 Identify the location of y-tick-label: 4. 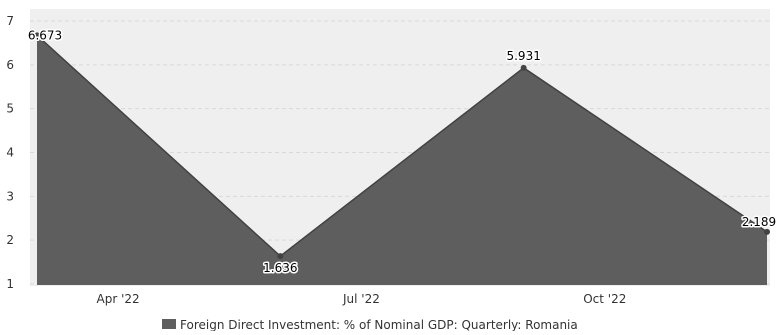
(10, 153).